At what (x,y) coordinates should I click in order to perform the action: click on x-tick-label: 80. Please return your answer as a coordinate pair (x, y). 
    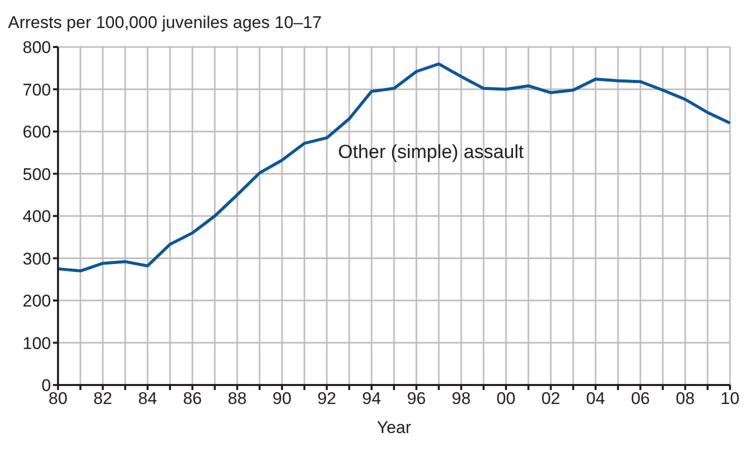
    Looking at the image, I should click on (58, 398).